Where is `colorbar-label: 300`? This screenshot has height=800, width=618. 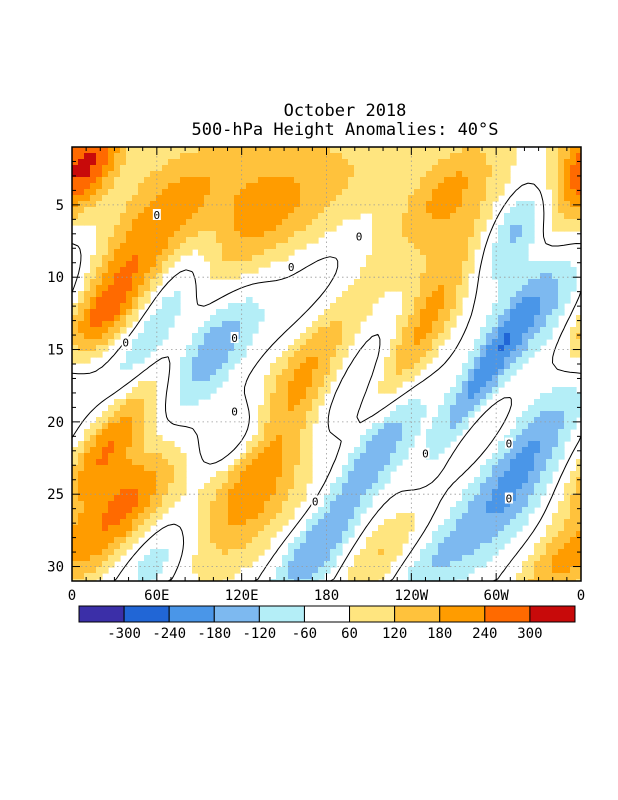
colorbar-label: 300 is located at coordinates (529, 634).